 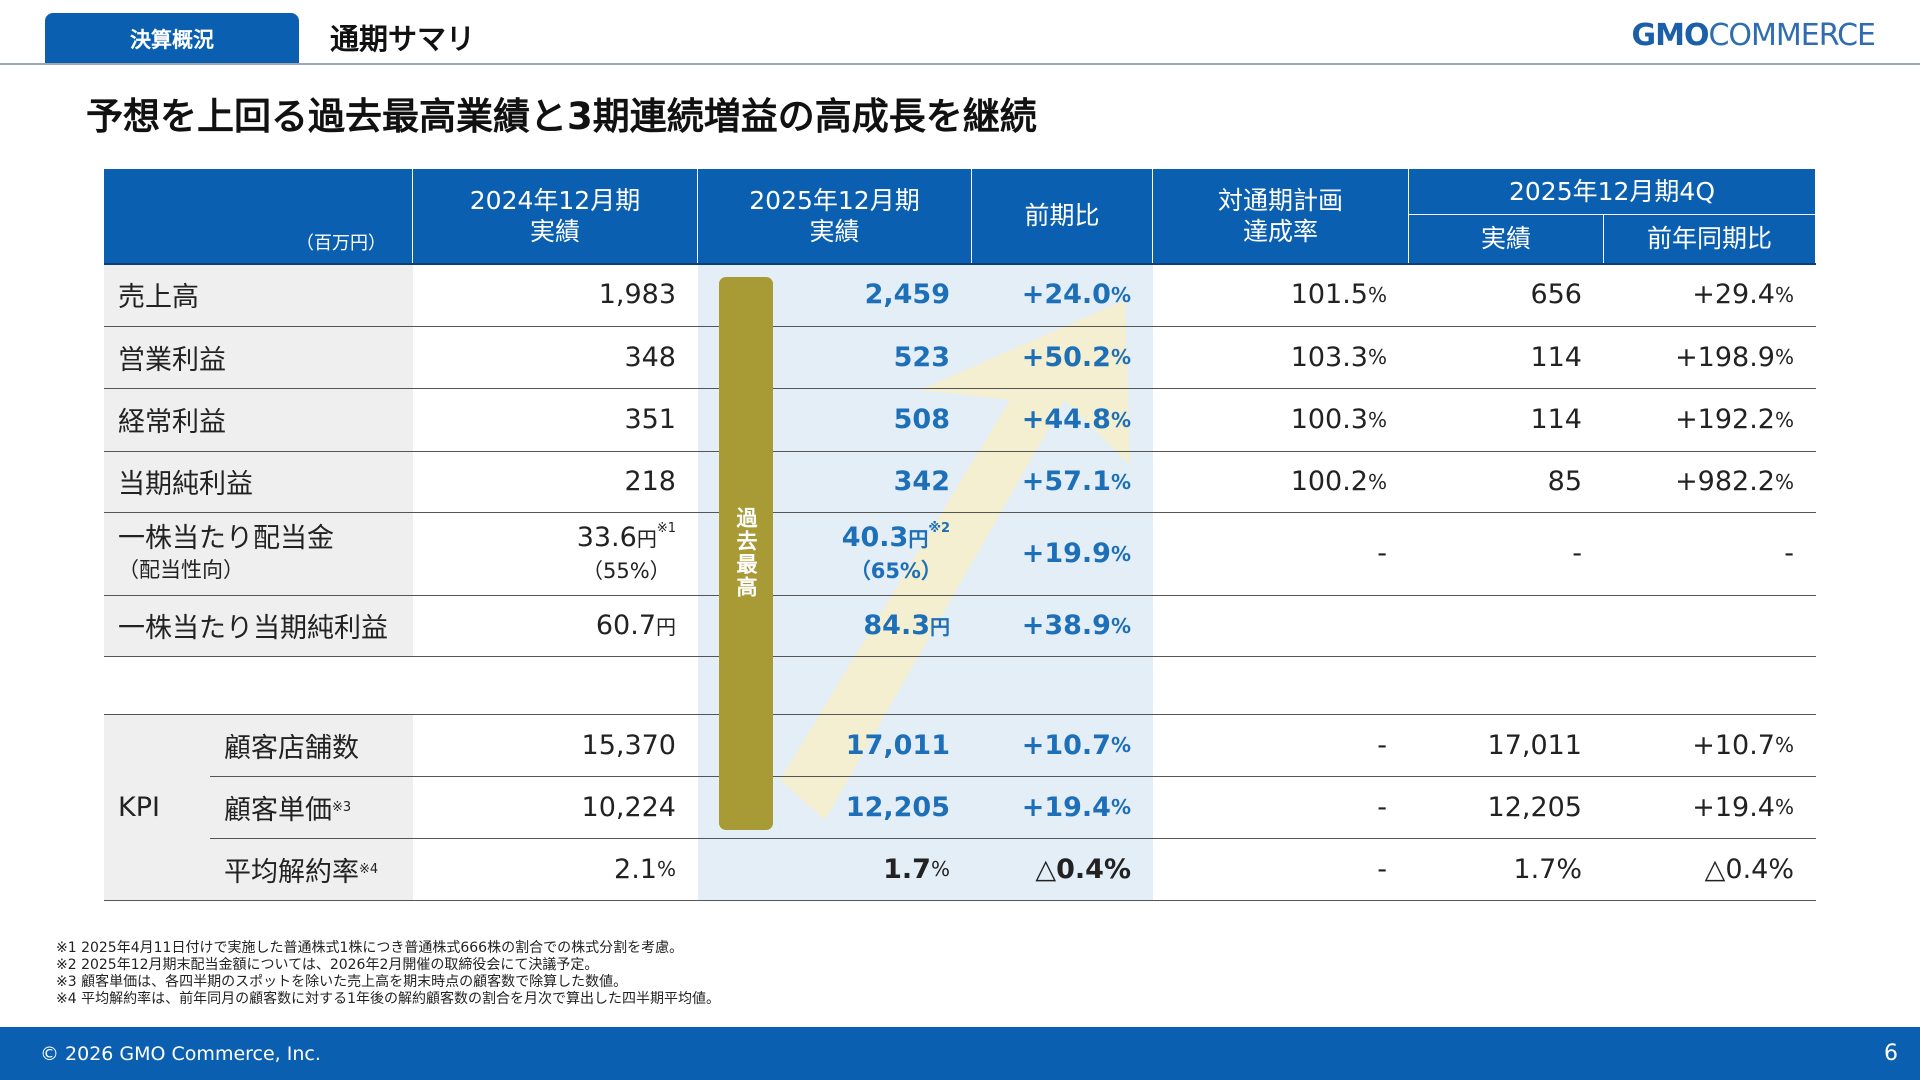 I want to click on fy2024-value: 218, so click(x=555, y=481).